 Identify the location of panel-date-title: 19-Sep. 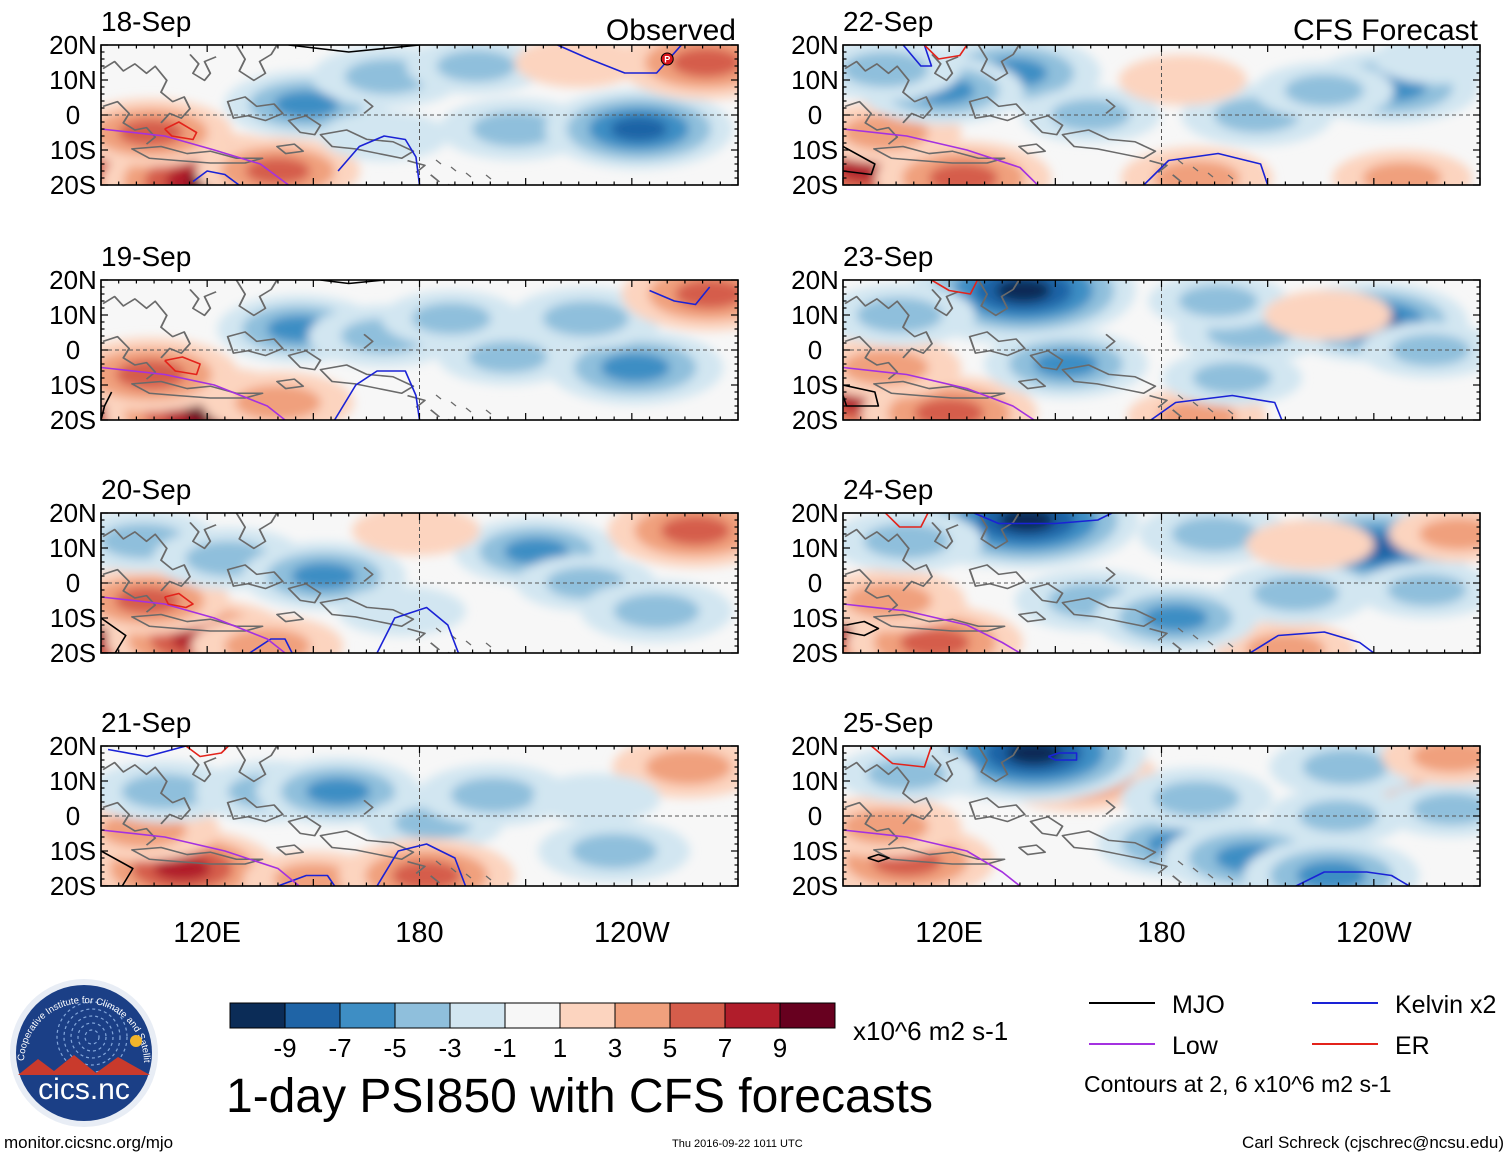
(146, 256).